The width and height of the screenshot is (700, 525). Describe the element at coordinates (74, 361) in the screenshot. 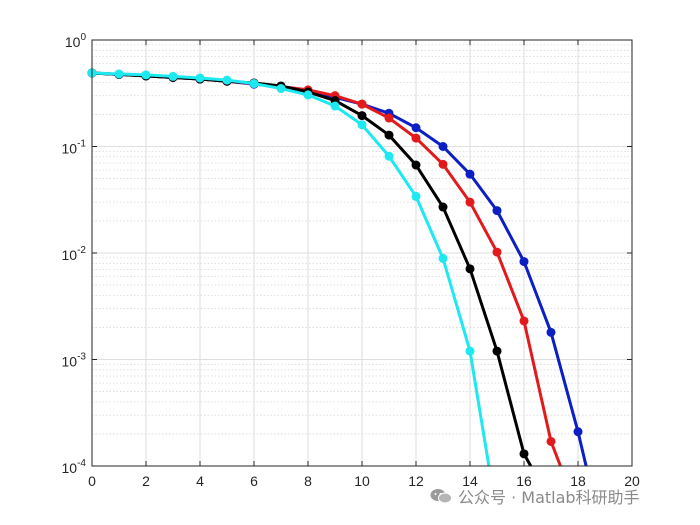

I see `y-tick-label: 10⁻³` at that location.